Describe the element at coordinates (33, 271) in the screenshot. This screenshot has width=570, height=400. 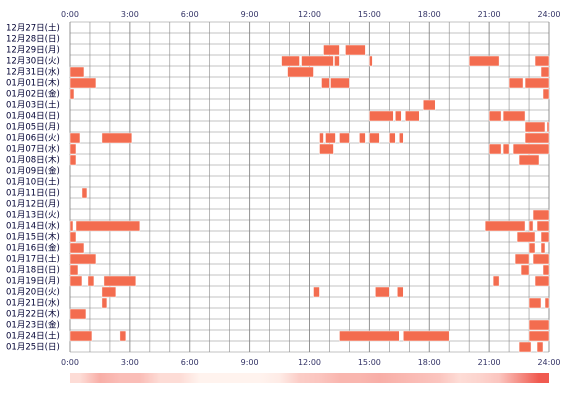
I see `row-label: 01月18日(日)` at that location.